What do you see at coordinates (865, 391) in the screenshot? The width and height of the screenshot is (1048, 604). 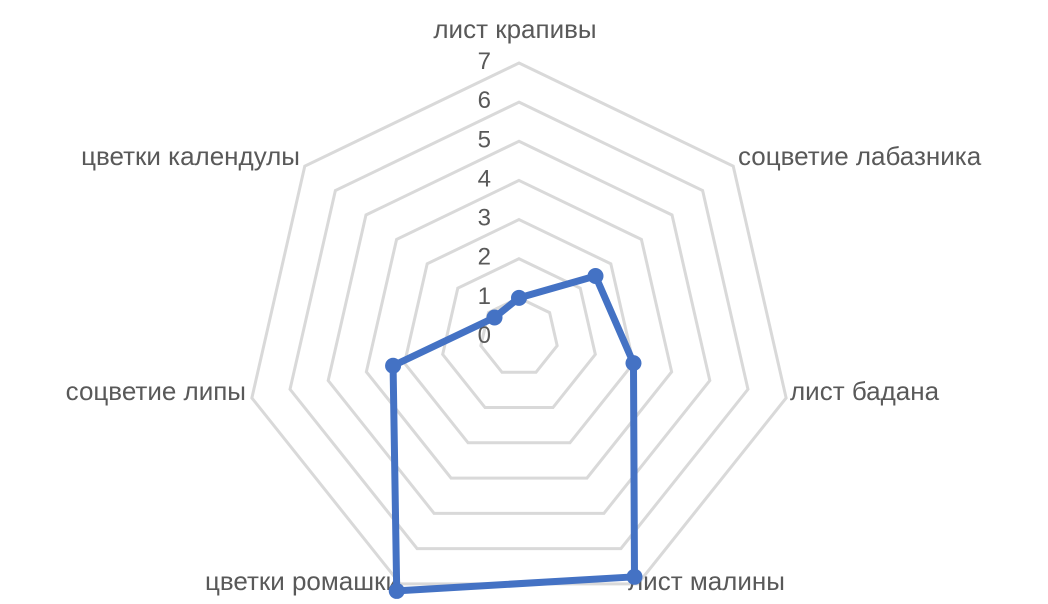 I see `category-label: лист бадана` at bounding box center [865, 391].